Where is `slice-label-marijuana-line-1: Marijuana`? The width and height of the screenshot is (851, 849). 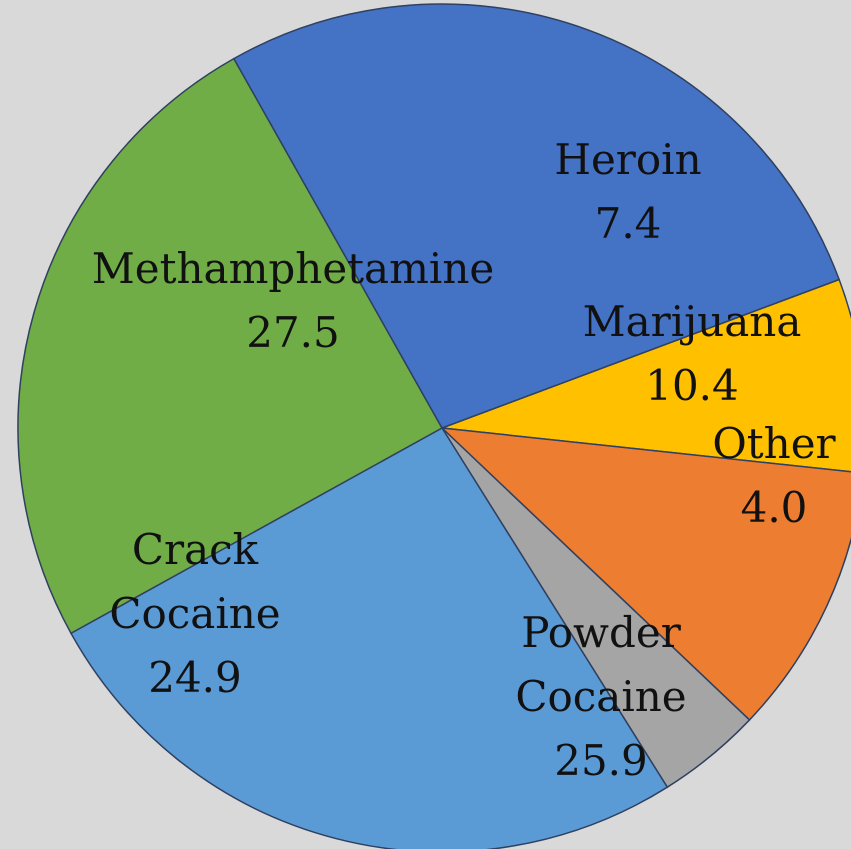
slice-label-marijuana-line-1: Marijuana is located at coordinates (692, 321).